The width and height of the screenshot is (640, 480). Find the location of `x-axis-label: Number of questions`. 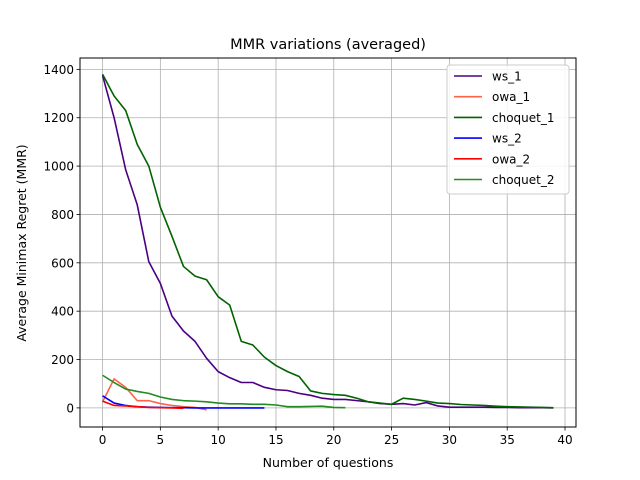

x-axis-label: Number of questions is located at coordinates (328, 462).